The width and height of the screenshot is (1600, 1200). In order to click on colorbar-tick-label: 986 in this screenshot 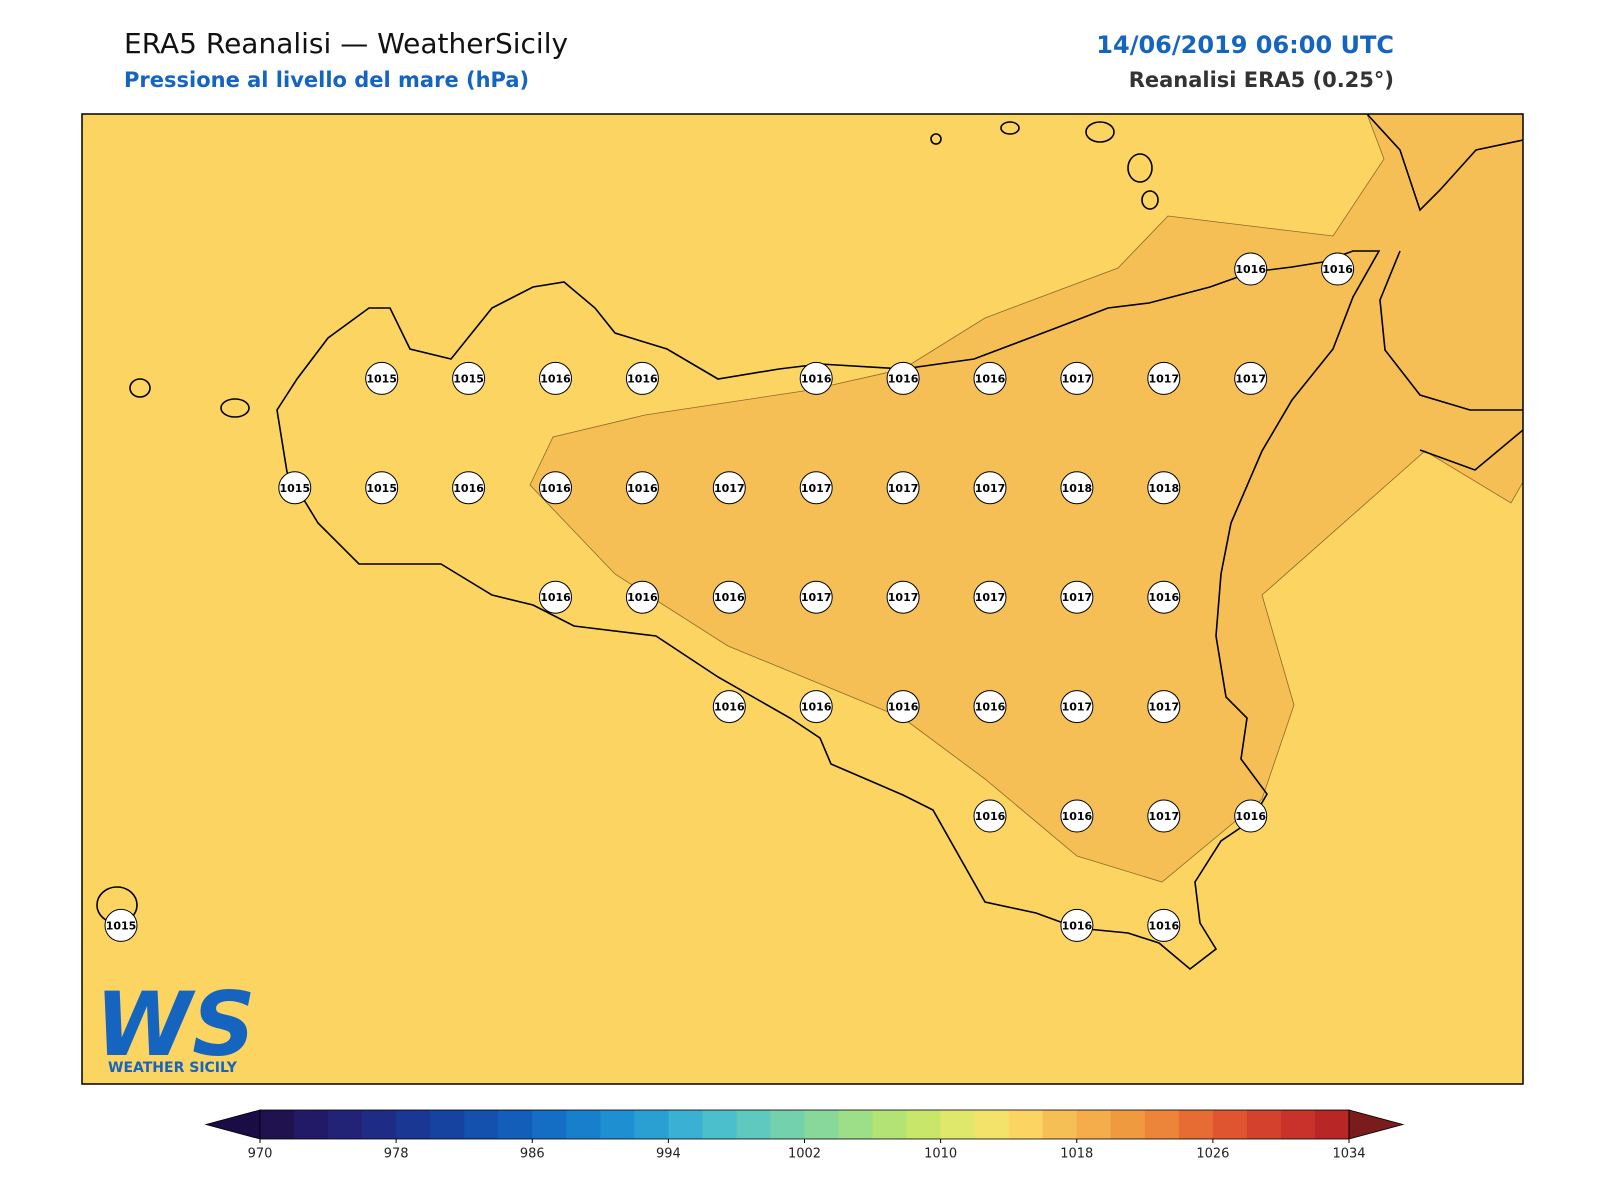, I will do `click(532, 1154)`.